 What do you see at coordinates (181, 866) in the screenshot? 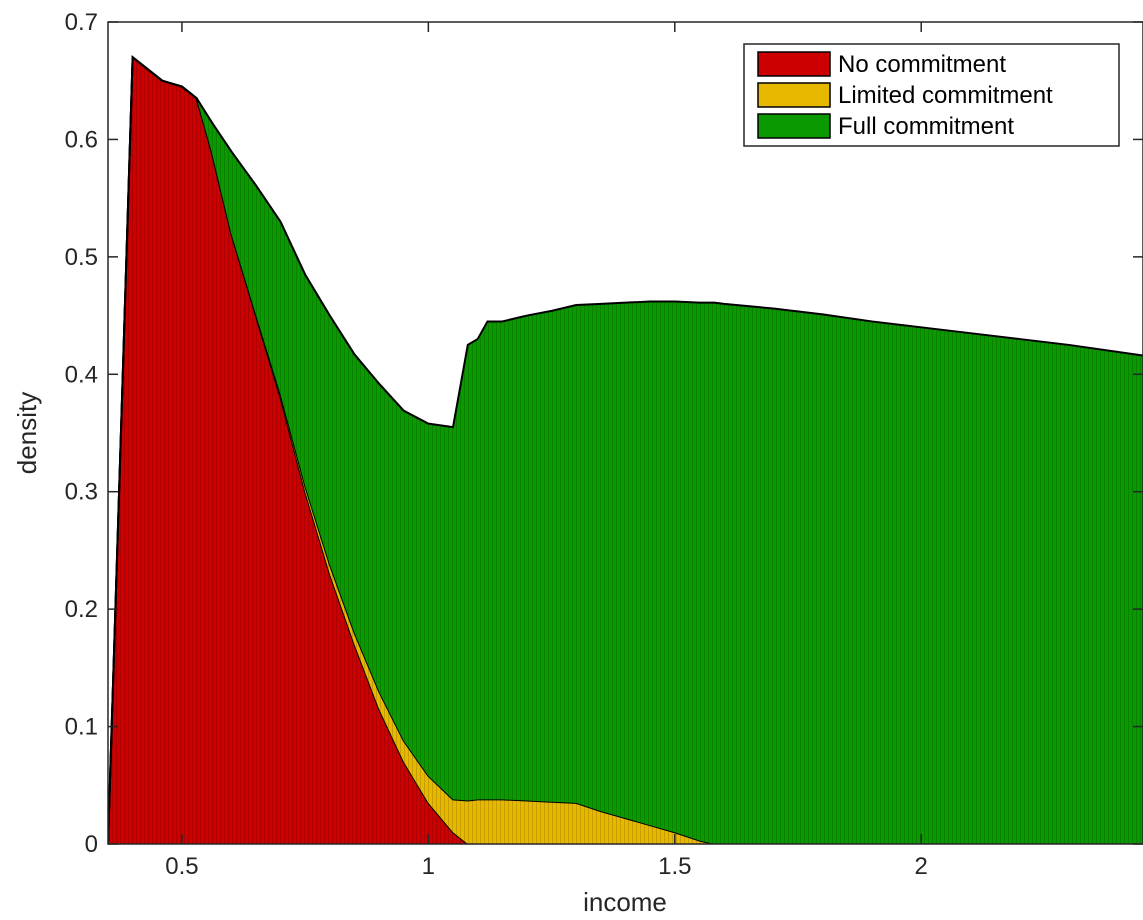
I see `x-tick-label: 0.5` at bounding box center [181, 866].